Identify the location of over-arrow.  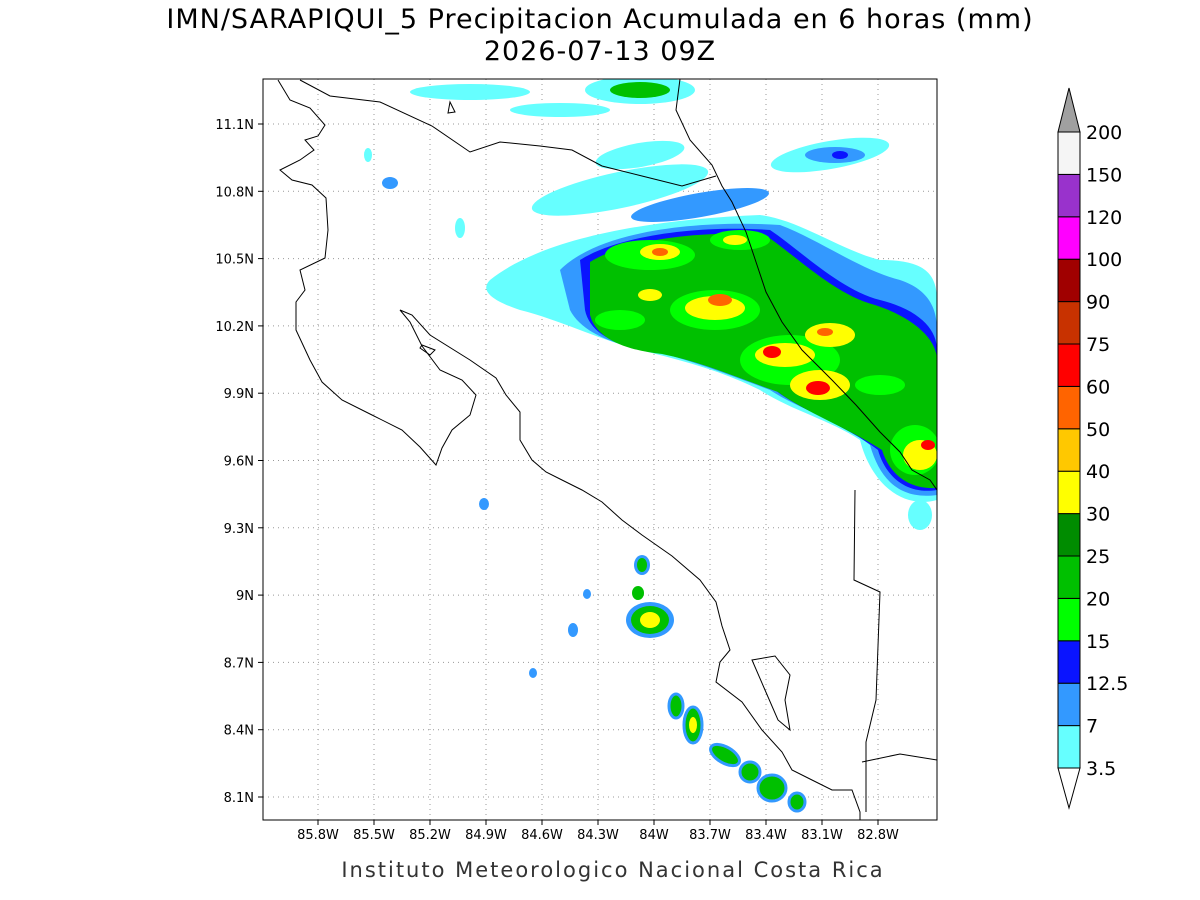
(1069, 110).